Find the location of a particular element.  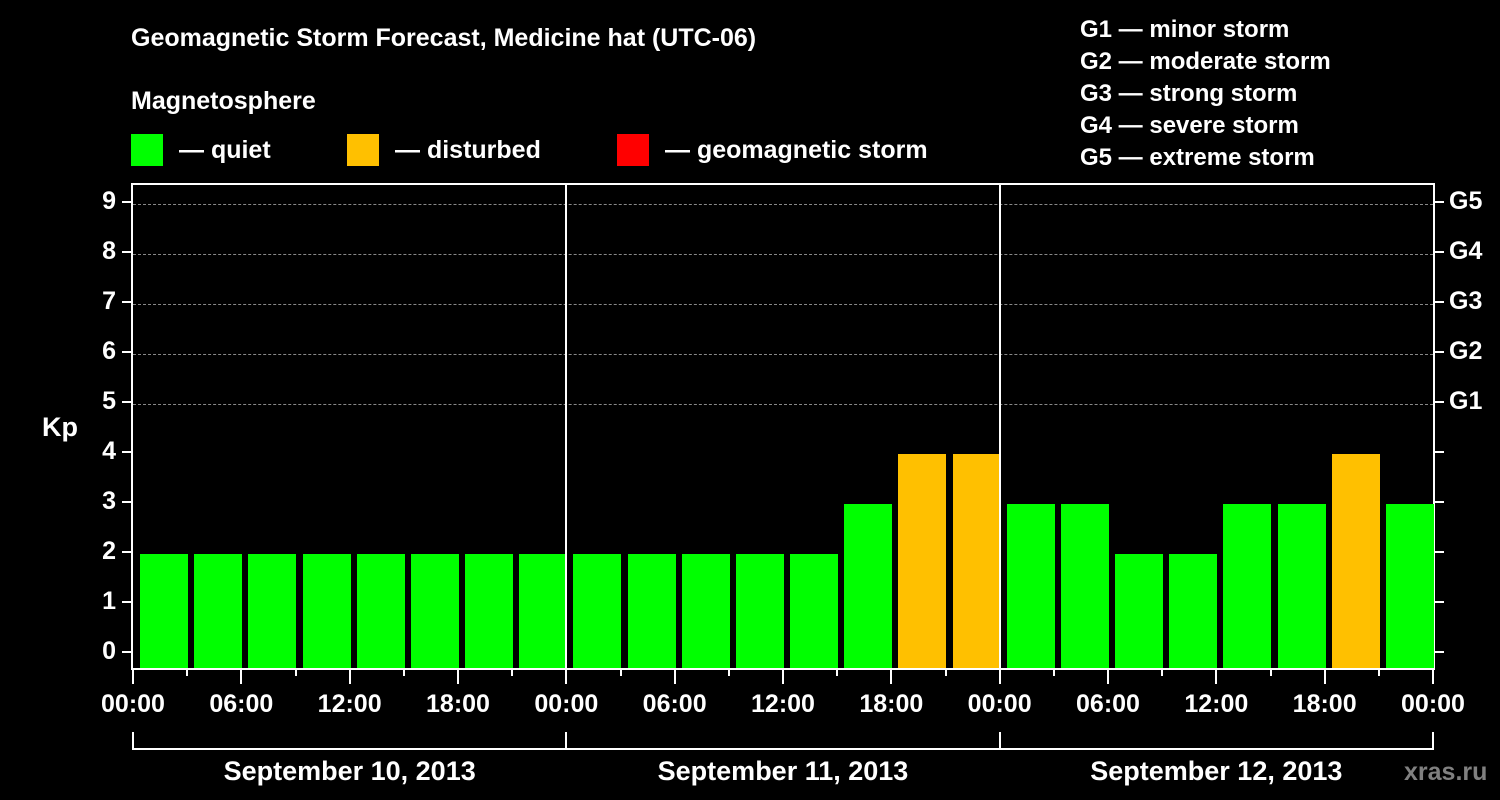

g-scale-label: G2 is located at coordinates (1466, 351).